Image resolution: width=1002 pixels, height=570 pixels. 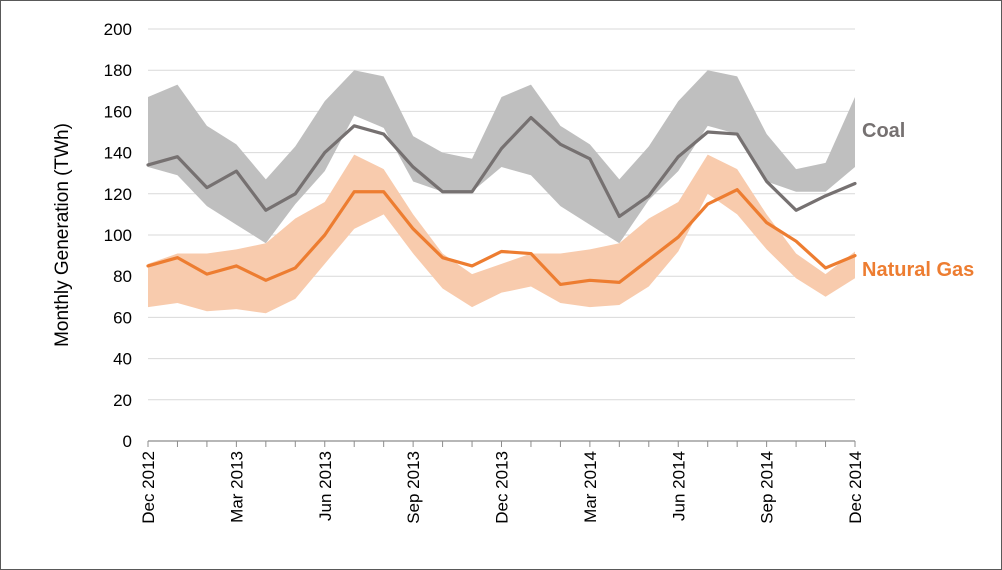 I want to click on y-axis-label: Monthly Generation (TWh), so click(x=62, y=235).